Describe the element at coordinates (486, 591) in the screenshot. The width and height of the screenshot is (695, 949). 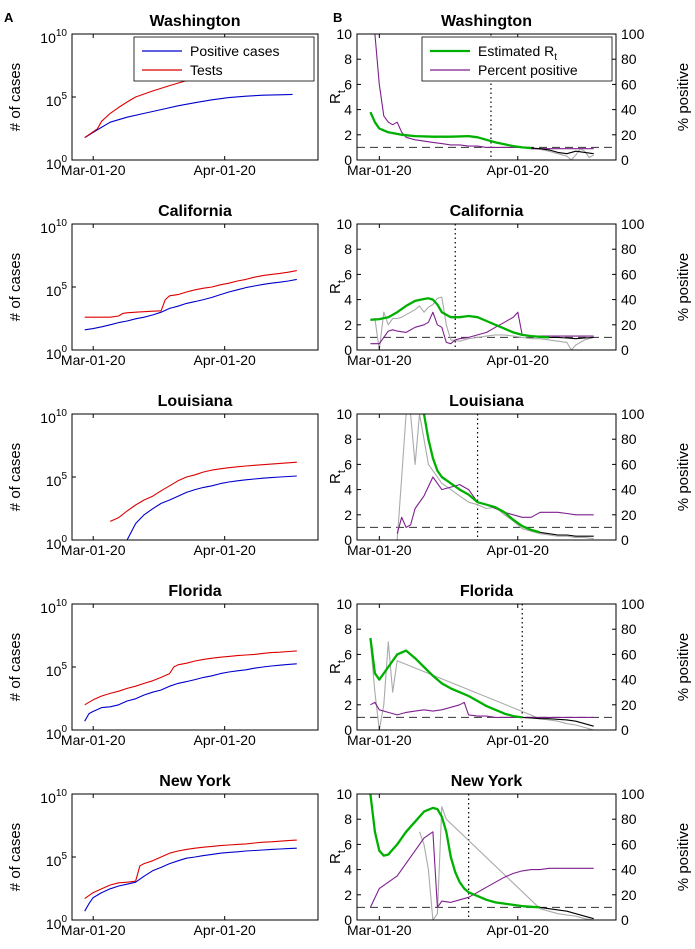
I see `chart-title: Florida` at that location.